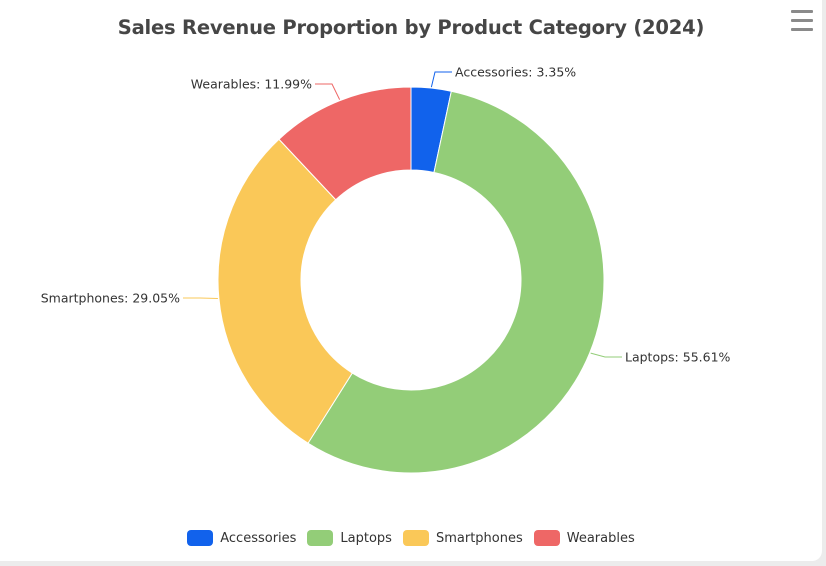  I want to click on legend-item-laptops: Laptops, so click(349, 538).